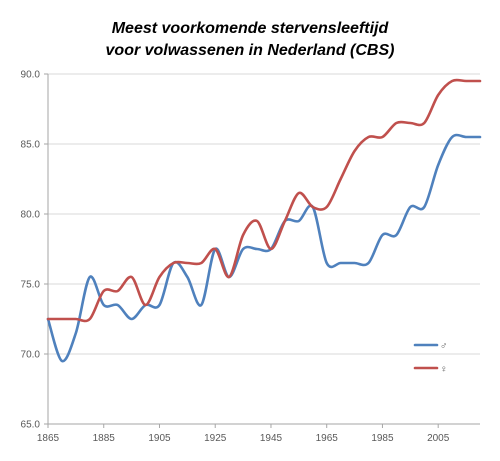 The height and width of the screenshot is (461, 500). I want to click on chart-title-line-1: Meest voorkomende stervensleeftijd, so click(250, 28).